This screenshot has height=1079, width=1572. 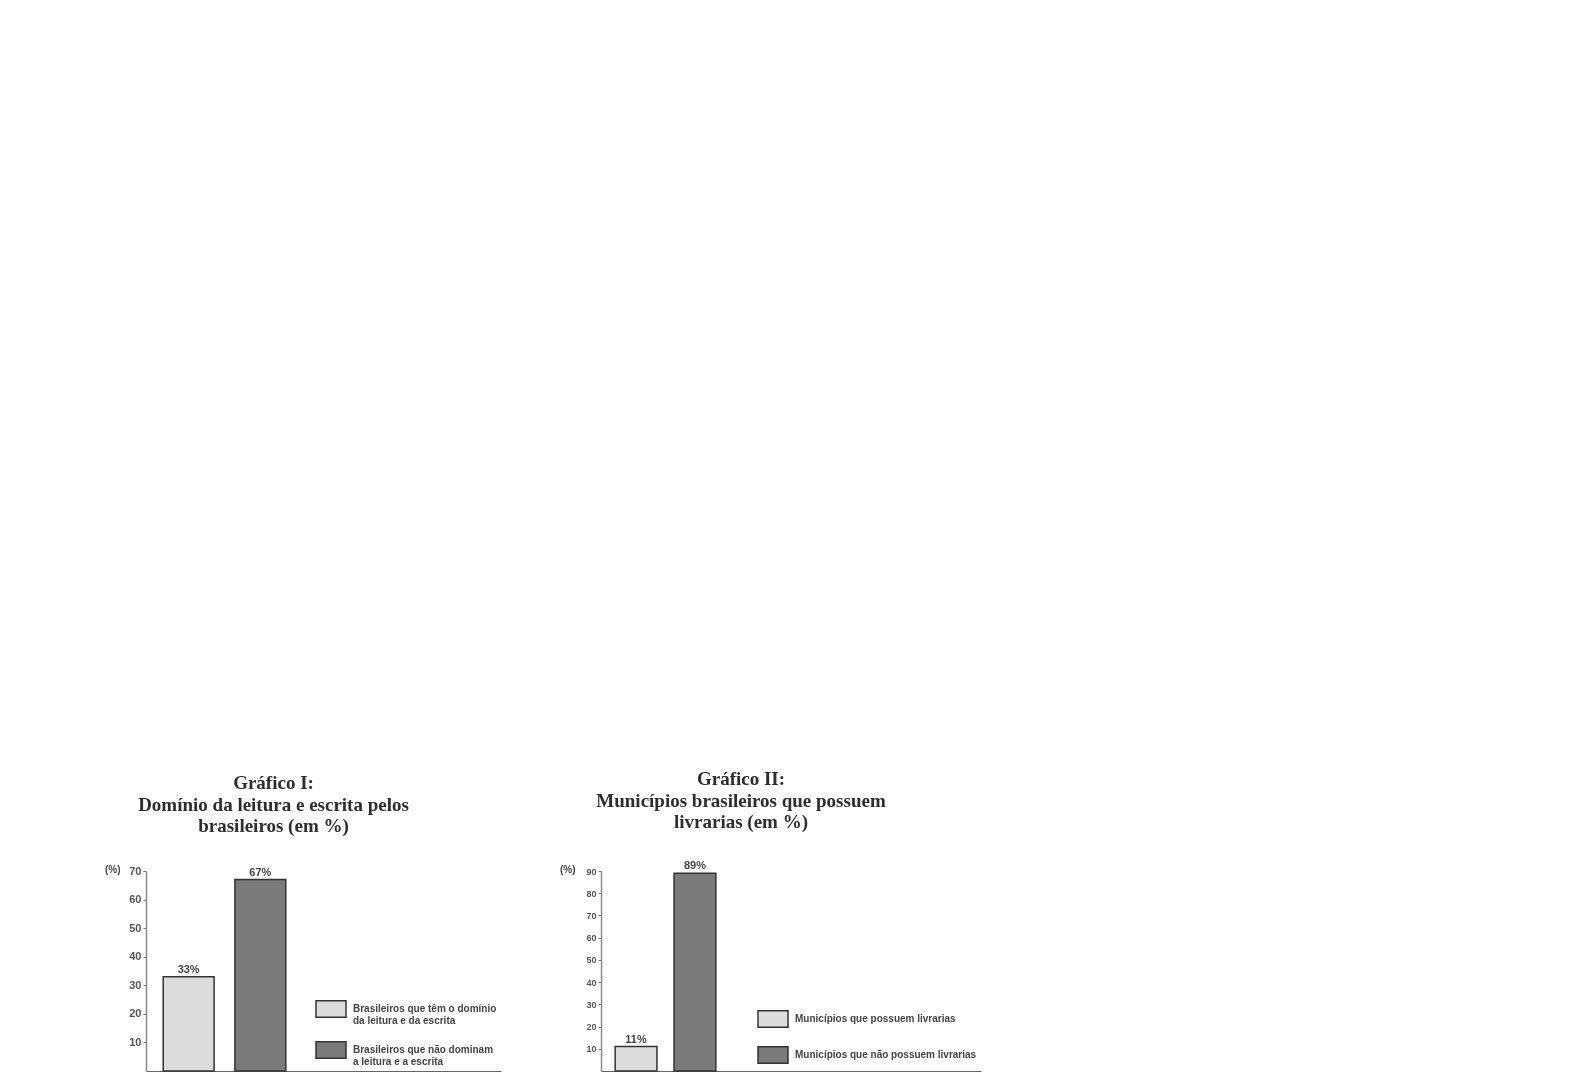 What do you see at coordinates (425, 1014) in the screenshot?
I see `legend-label: Brasileiros que têm o domínio da leitura e da escrita` at bounding box center [425, 1014].